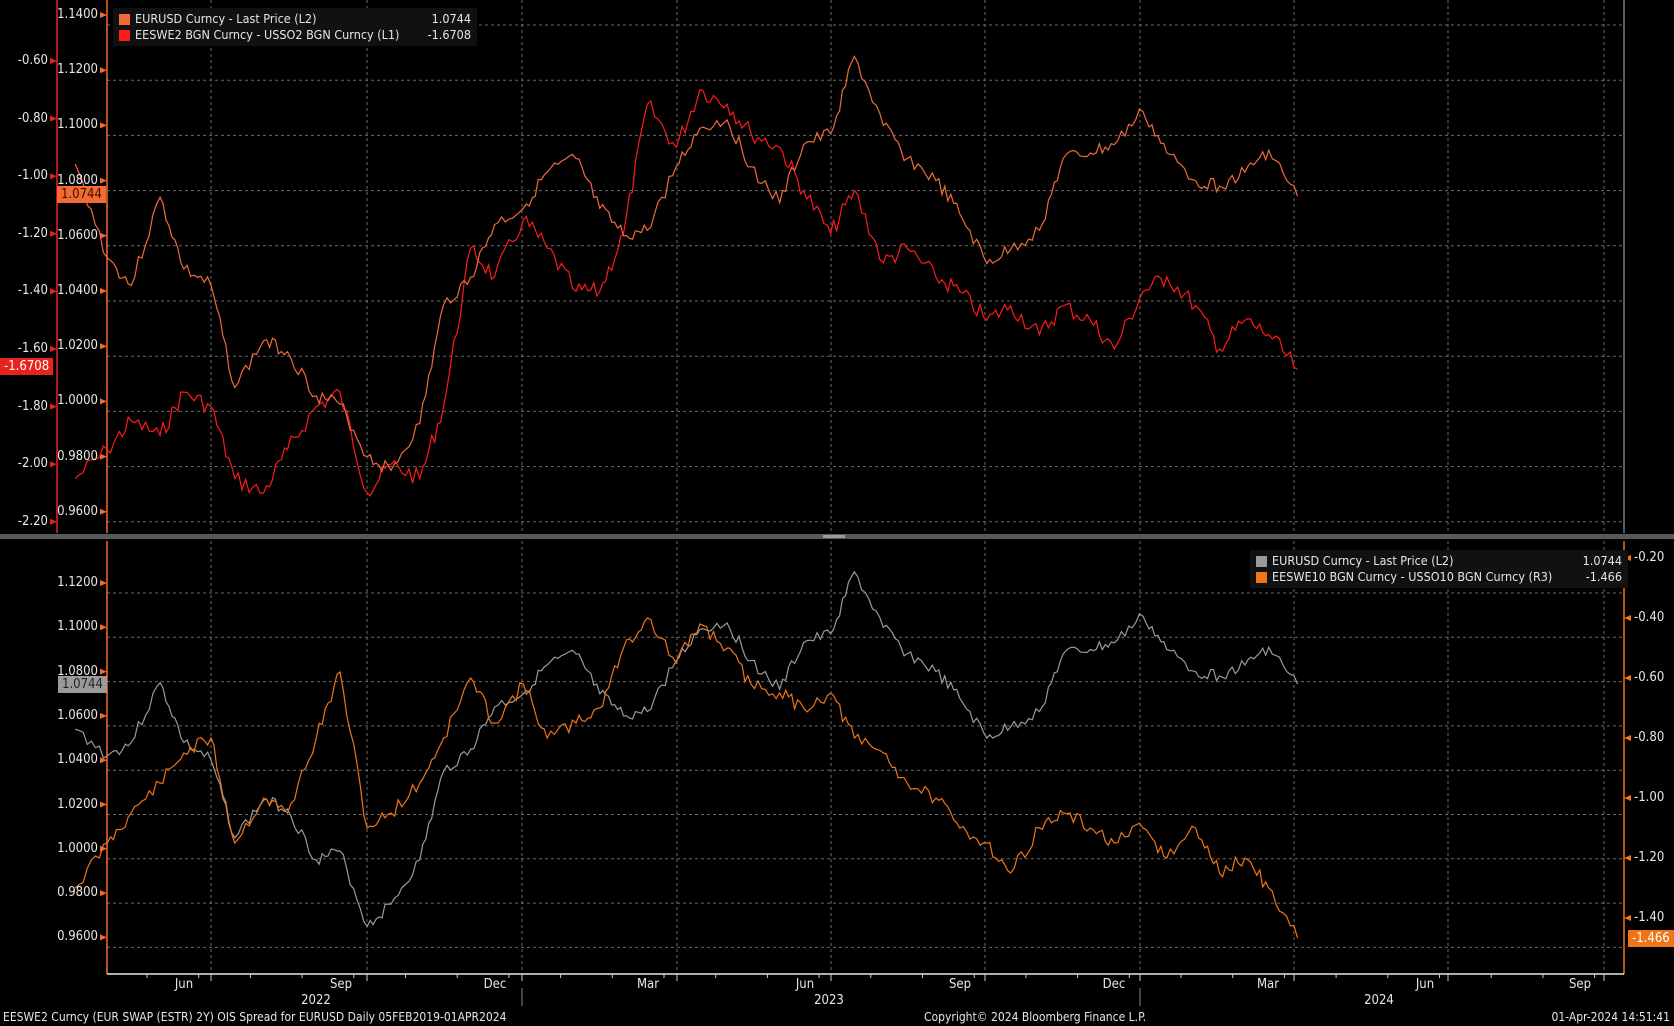  What do you see at coordinates (77, 290) in the screenshot?
I see `top-l2-tick-label: 1.0400` at bounding box center [77, 290].